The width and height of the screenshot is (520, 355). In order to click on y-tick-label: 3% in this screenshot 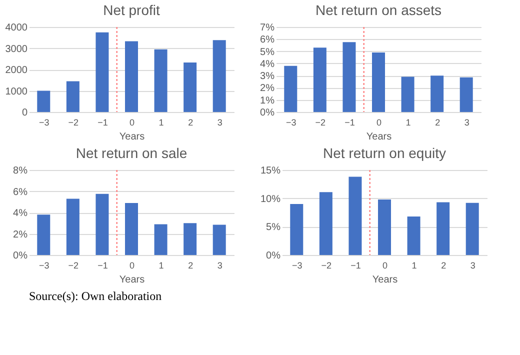, I will do `click(267, 76)`.